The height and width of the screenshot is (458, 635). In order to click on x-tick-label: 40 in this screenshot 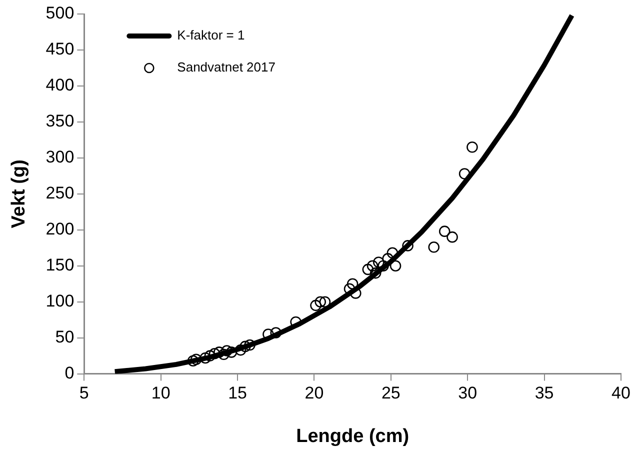, I will do `click(621, 393)`.